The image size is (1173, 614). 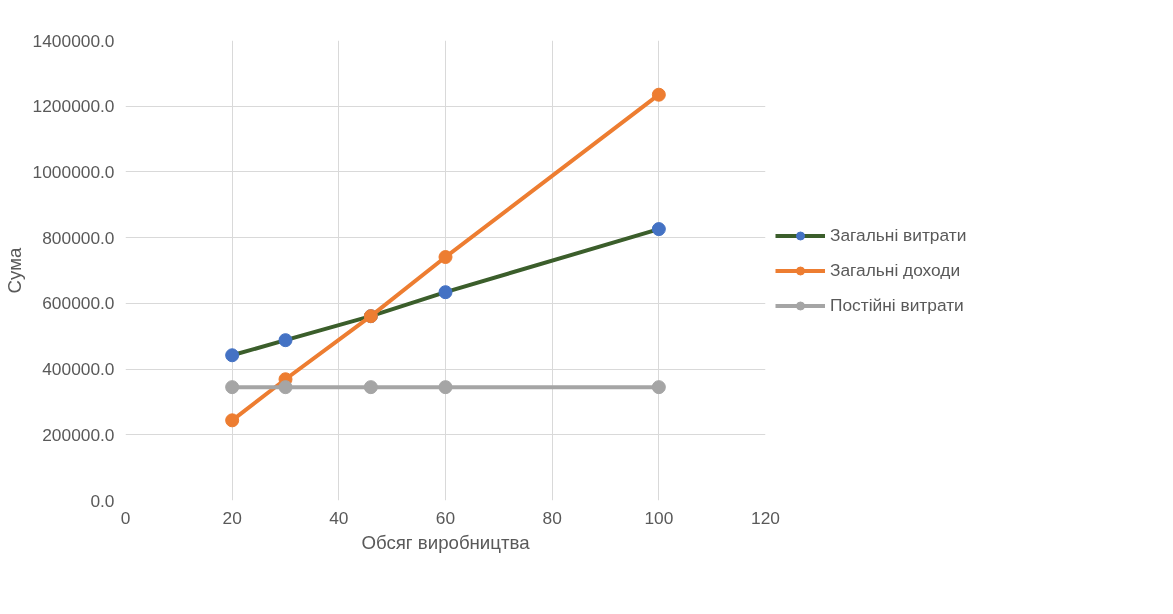 I want to click on legend-label: Загальні витрати, so click(x=898, y=235).